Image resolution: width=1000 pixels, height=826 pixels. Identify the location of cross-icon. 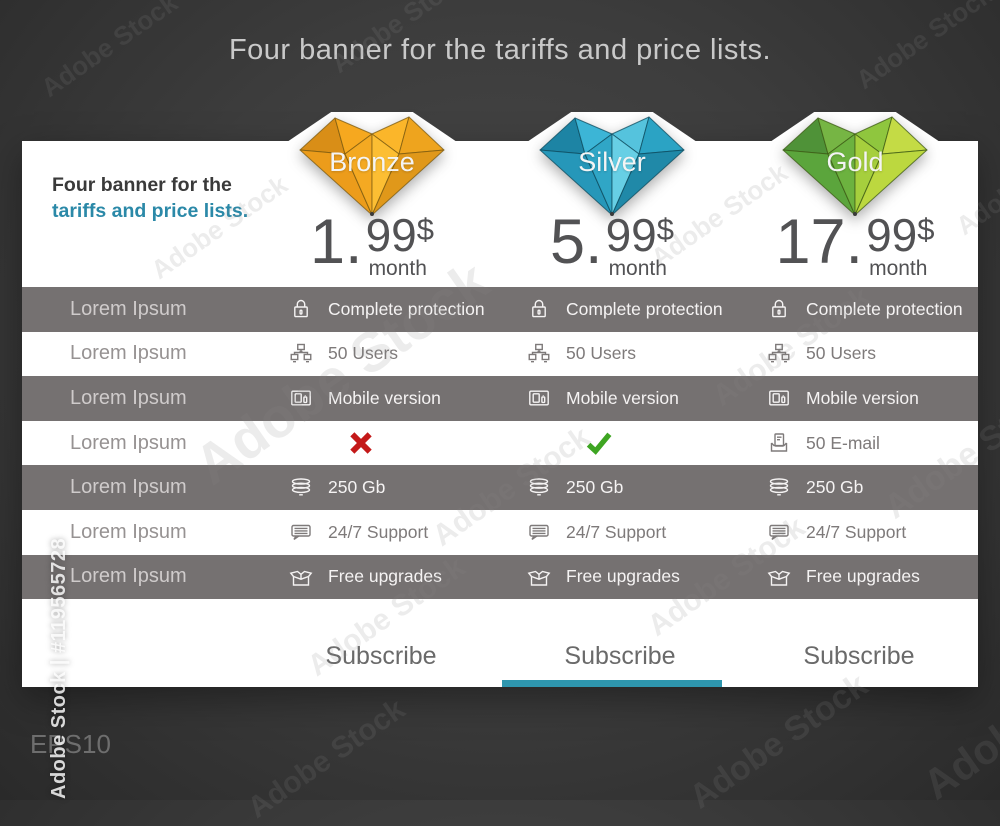
(361, 443).